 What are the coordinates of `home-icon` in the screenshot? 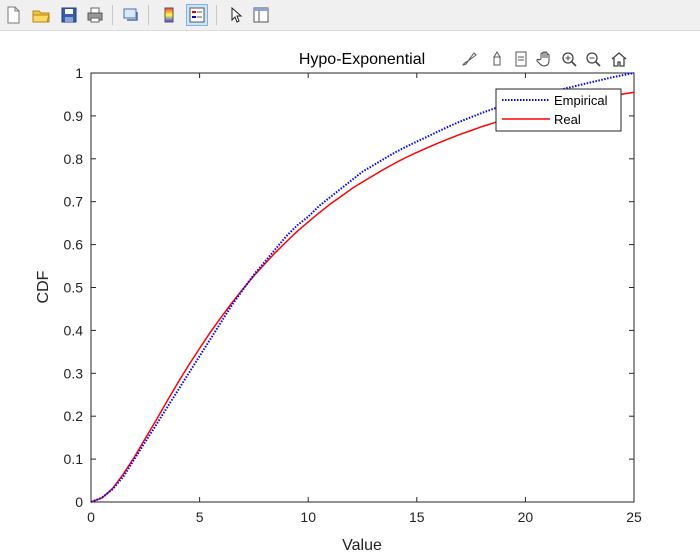 It's located at (619, 59).